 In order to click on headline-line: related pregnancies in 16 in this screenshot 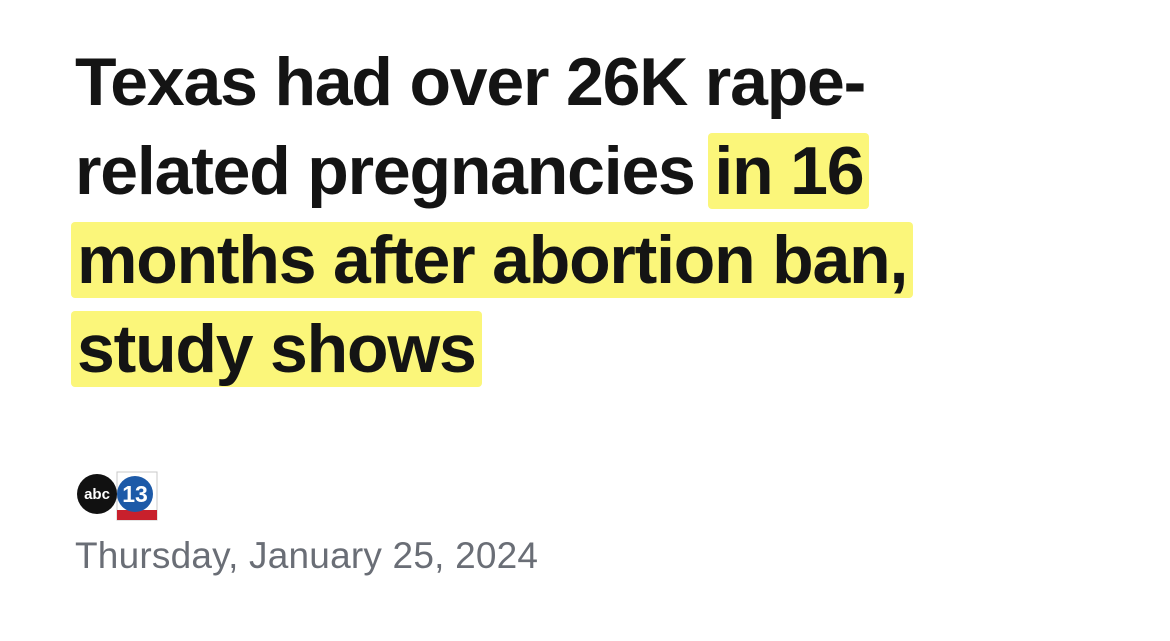, I will do `click(605, 171)`.